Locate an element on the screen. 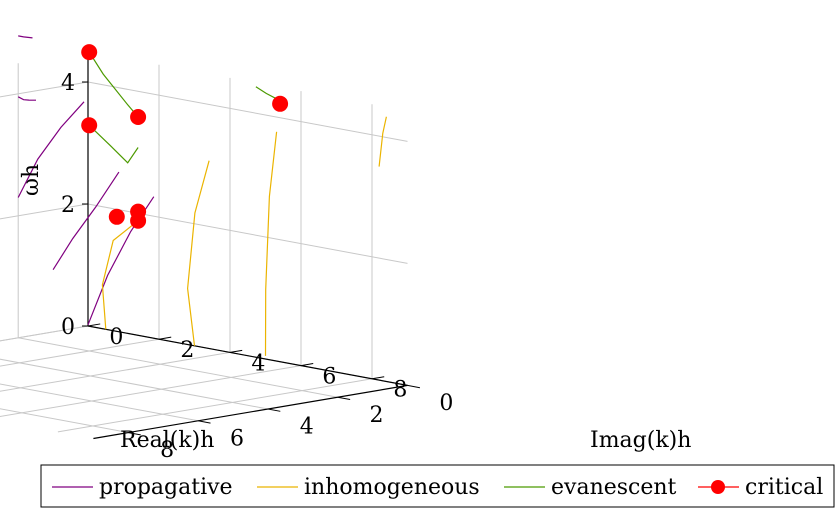 This screenshot has width=839, height=515. imag-tick-label: 2 is located at coordinates (377, 415).